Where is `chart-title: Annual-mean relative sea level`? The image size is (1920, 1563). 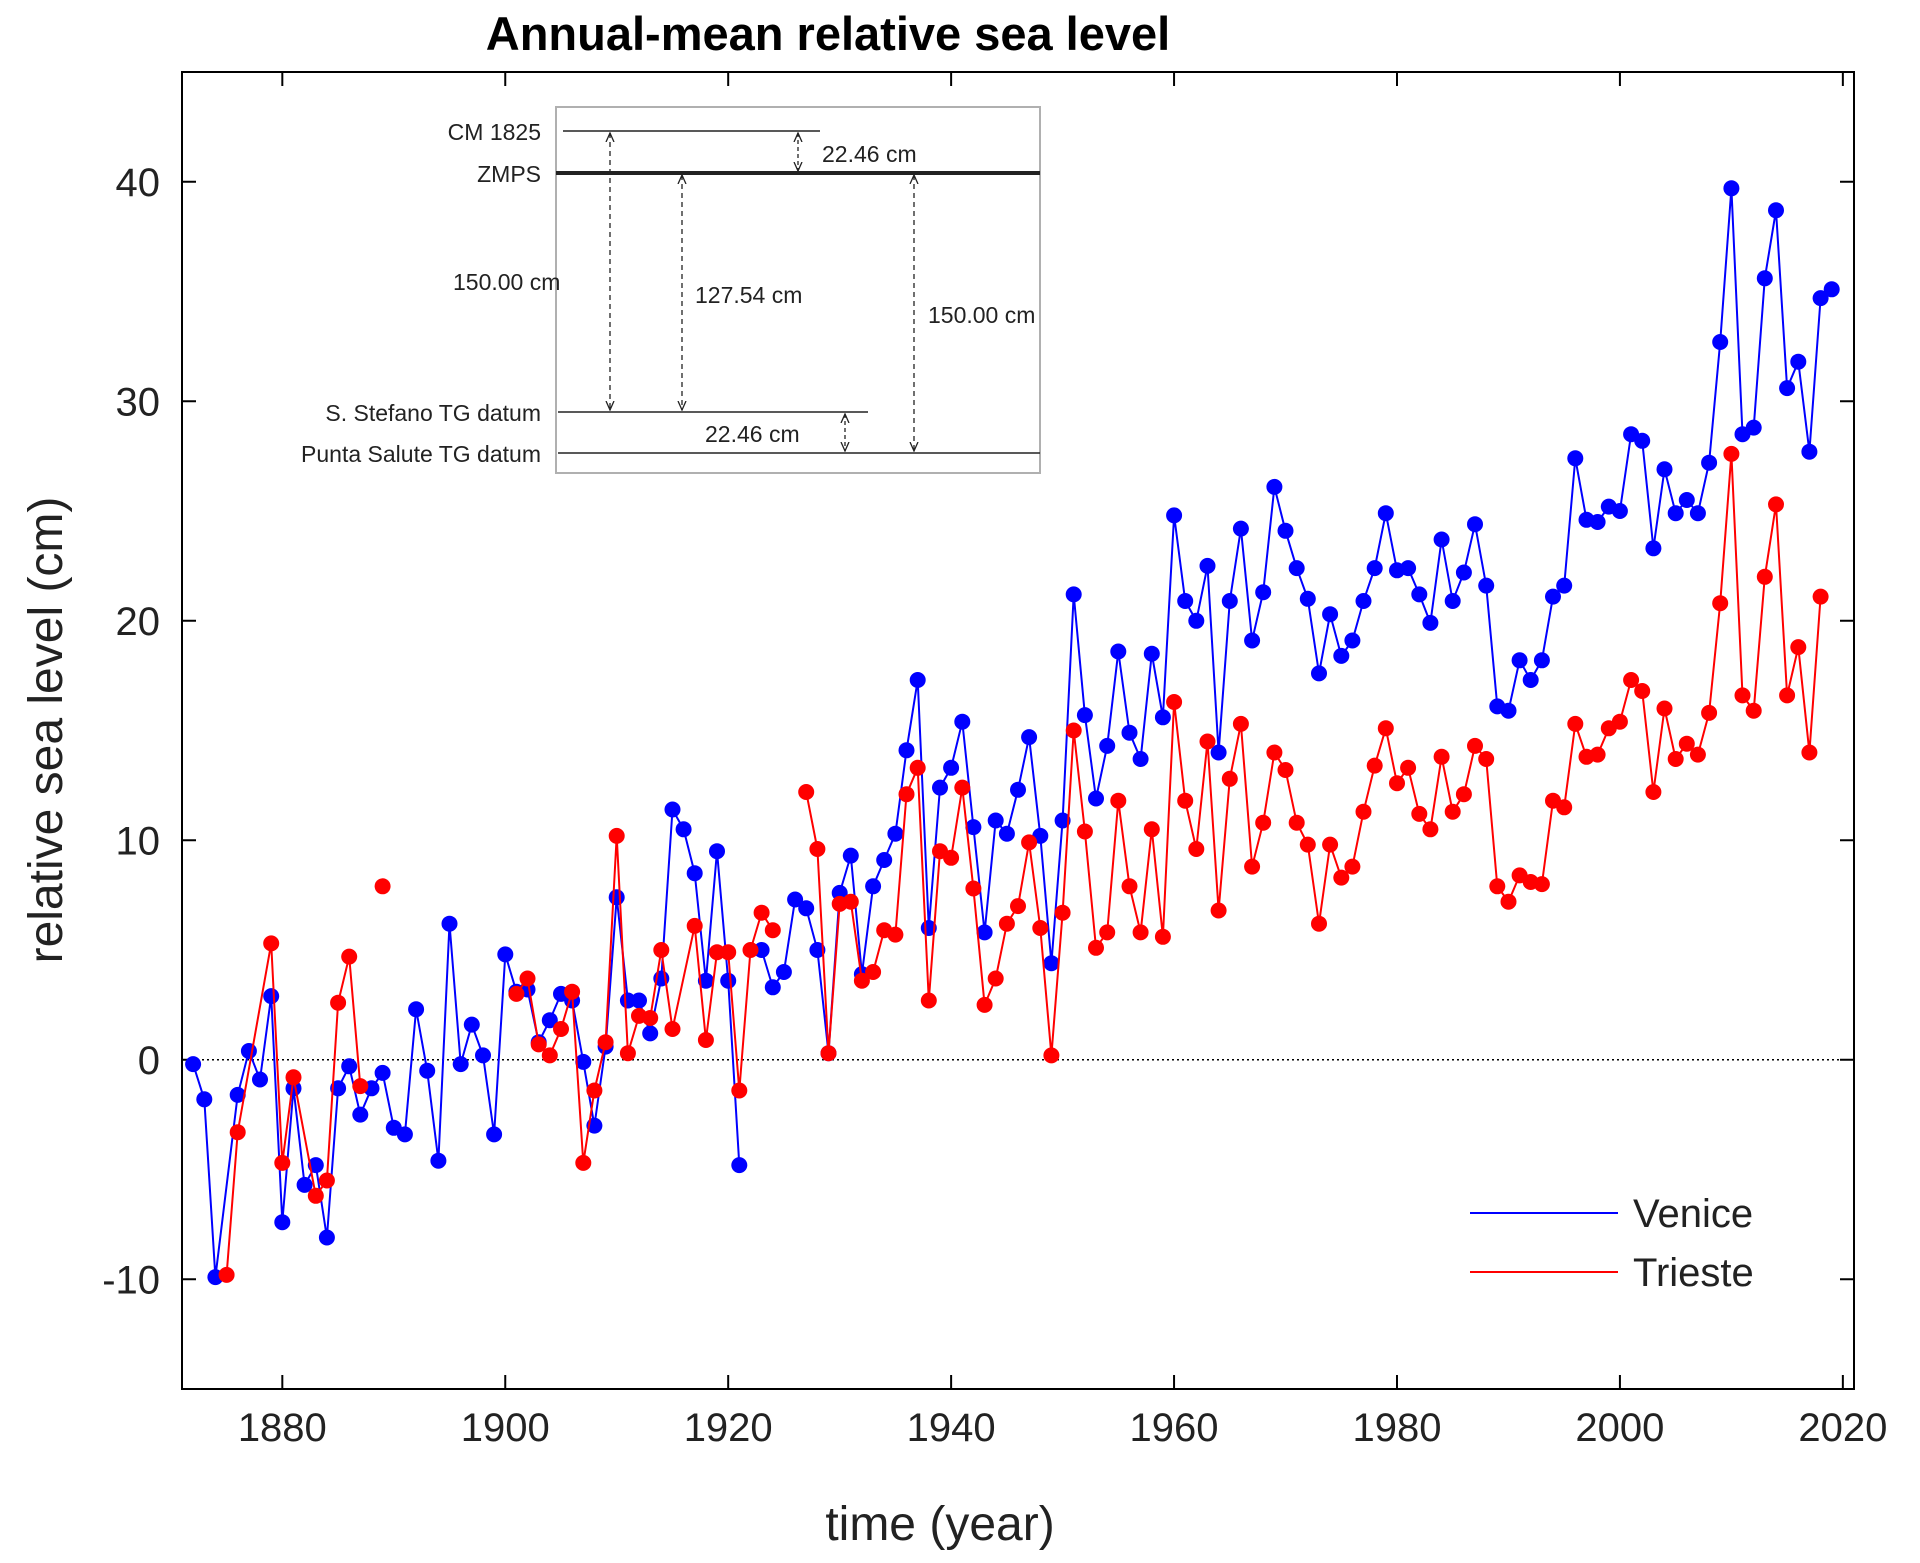 chart-title: Annual-mean relative sea level is located at coordinates (828, 33).